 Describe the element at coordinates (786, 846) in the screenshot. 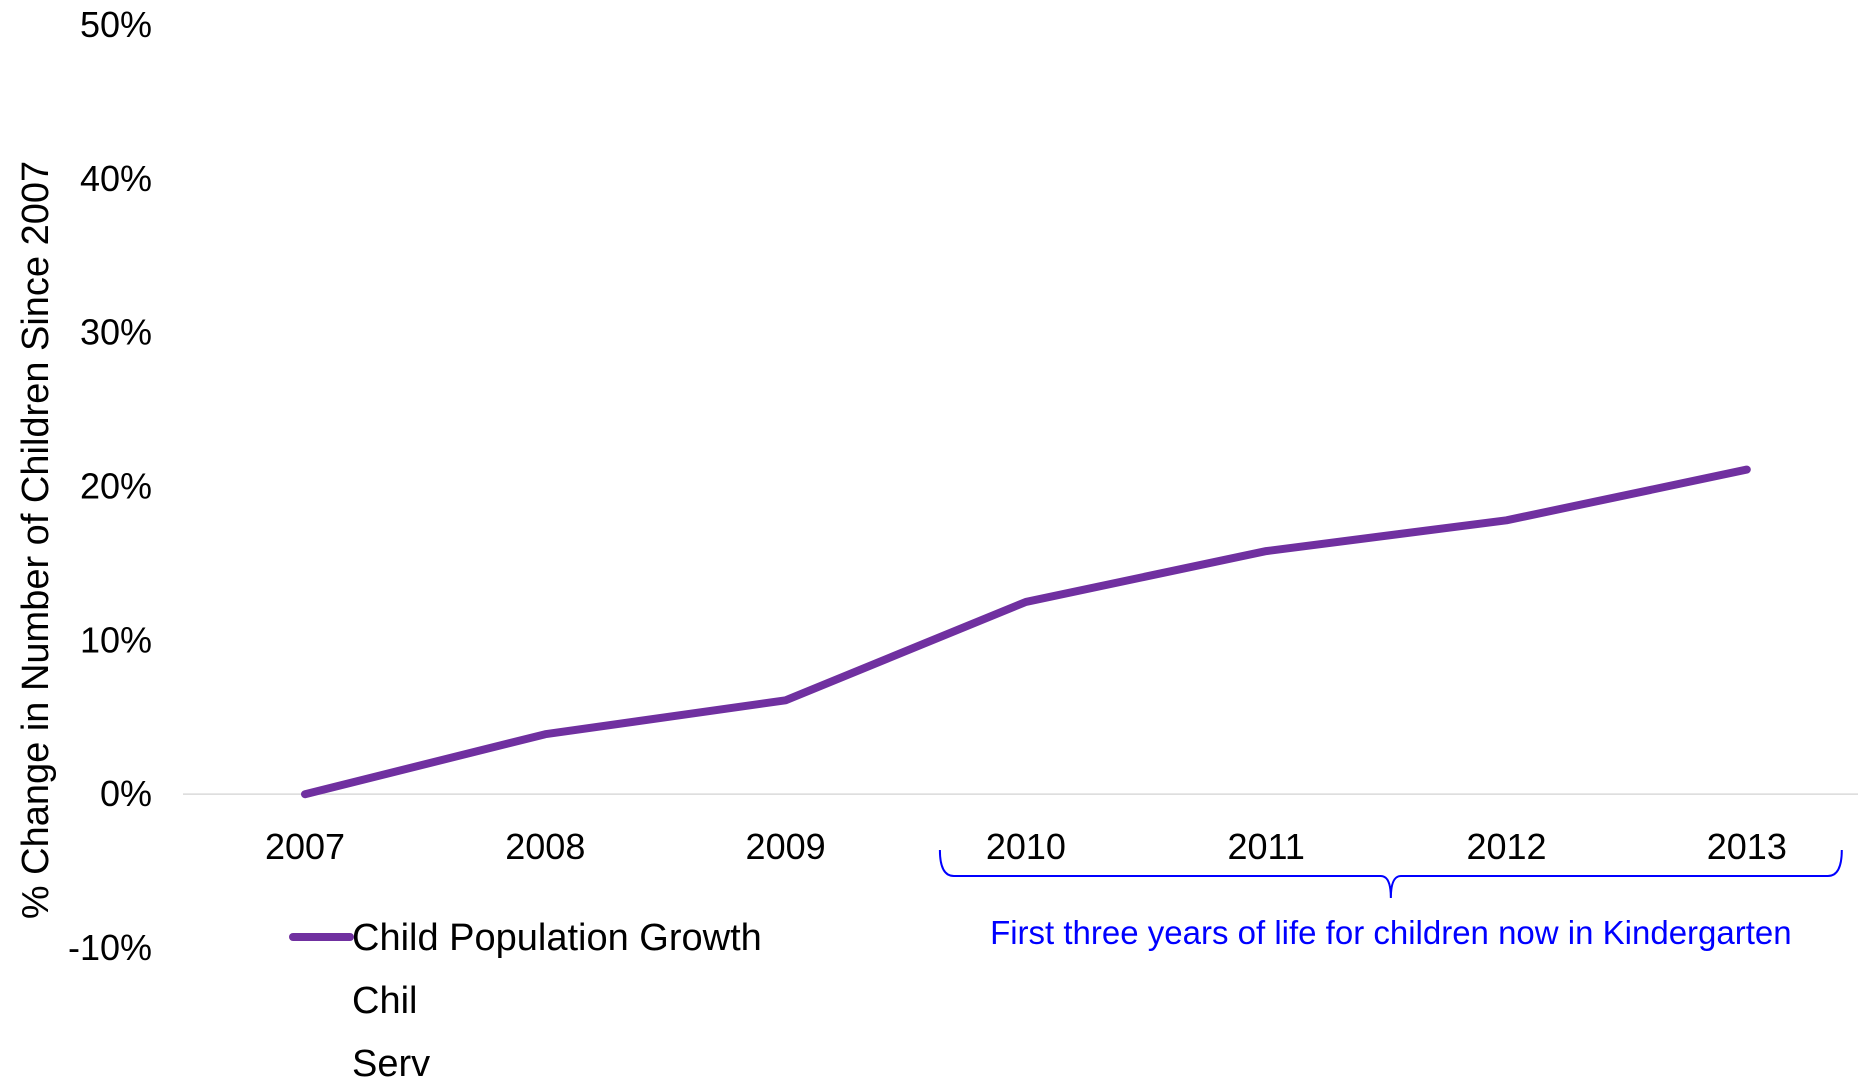

I see `x-tick-label: 2009` at that location.